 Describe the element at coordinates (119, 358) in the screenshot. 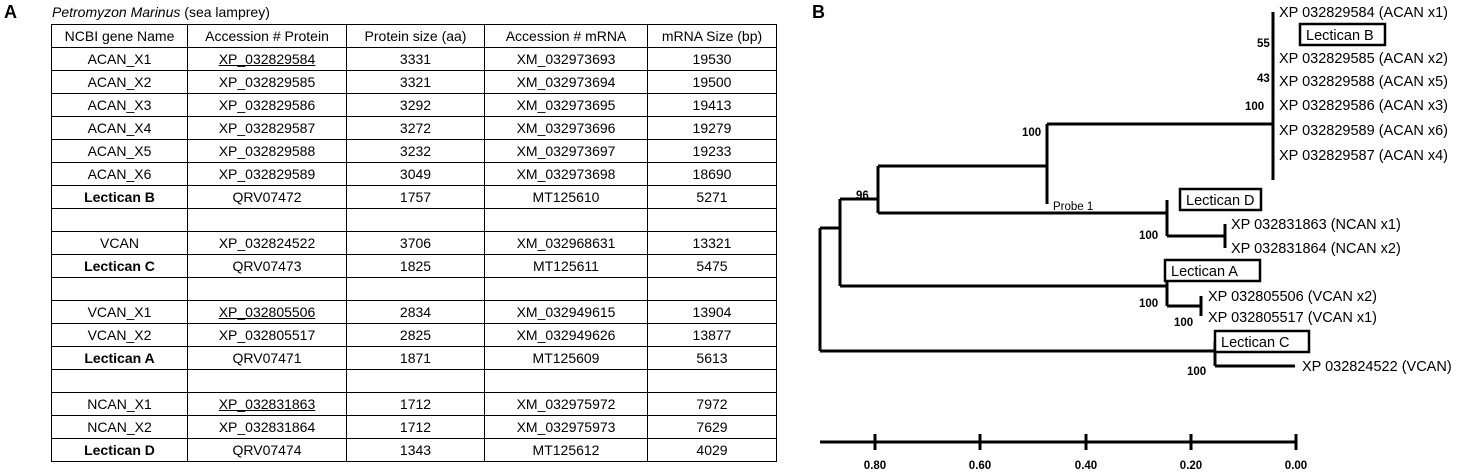

I see `table-cell: Lectican A` at that location.